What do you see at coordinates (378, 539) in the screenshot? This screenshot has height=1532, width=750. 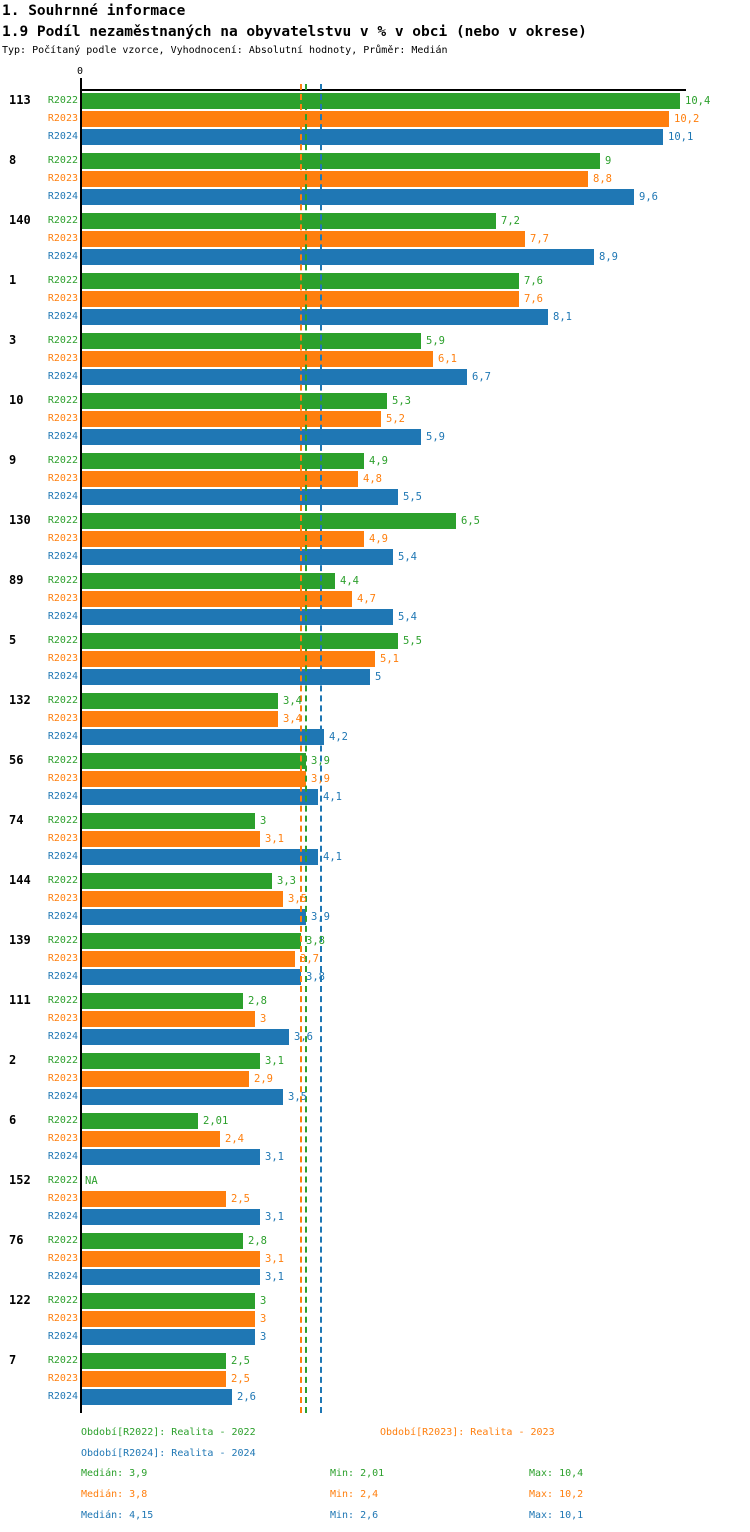 I see `bar-value-label: 4,9` at bounding box center [378, 539].